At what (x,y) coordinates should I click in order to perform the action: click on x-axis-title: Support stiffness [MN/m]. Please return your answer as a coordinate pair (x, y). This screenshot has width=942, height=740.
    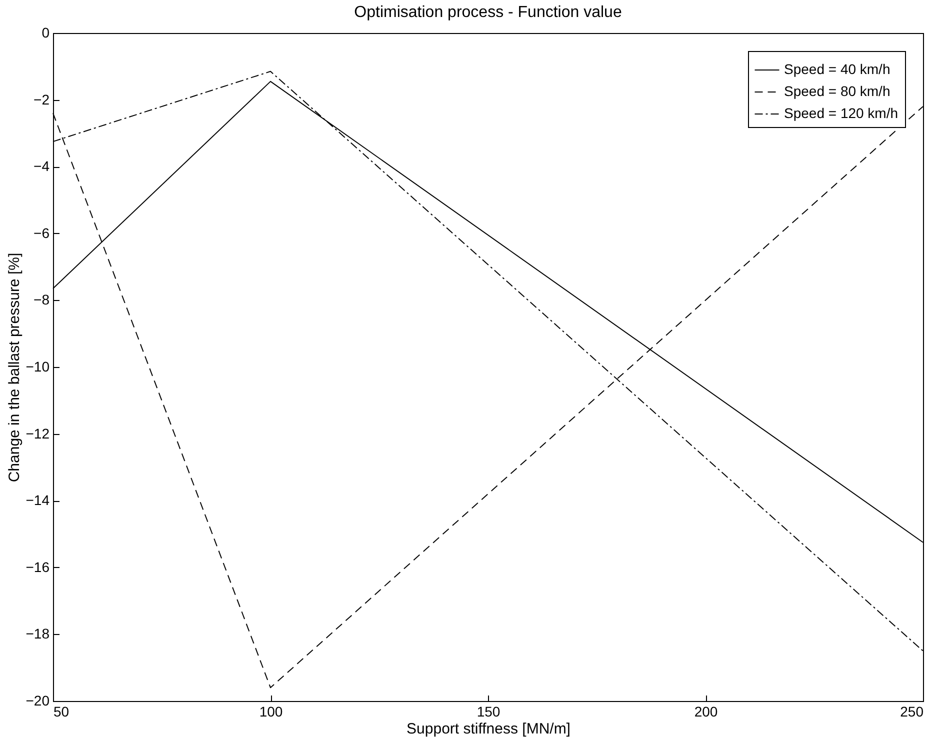
    Looking at the image, I should click on (488, 729).